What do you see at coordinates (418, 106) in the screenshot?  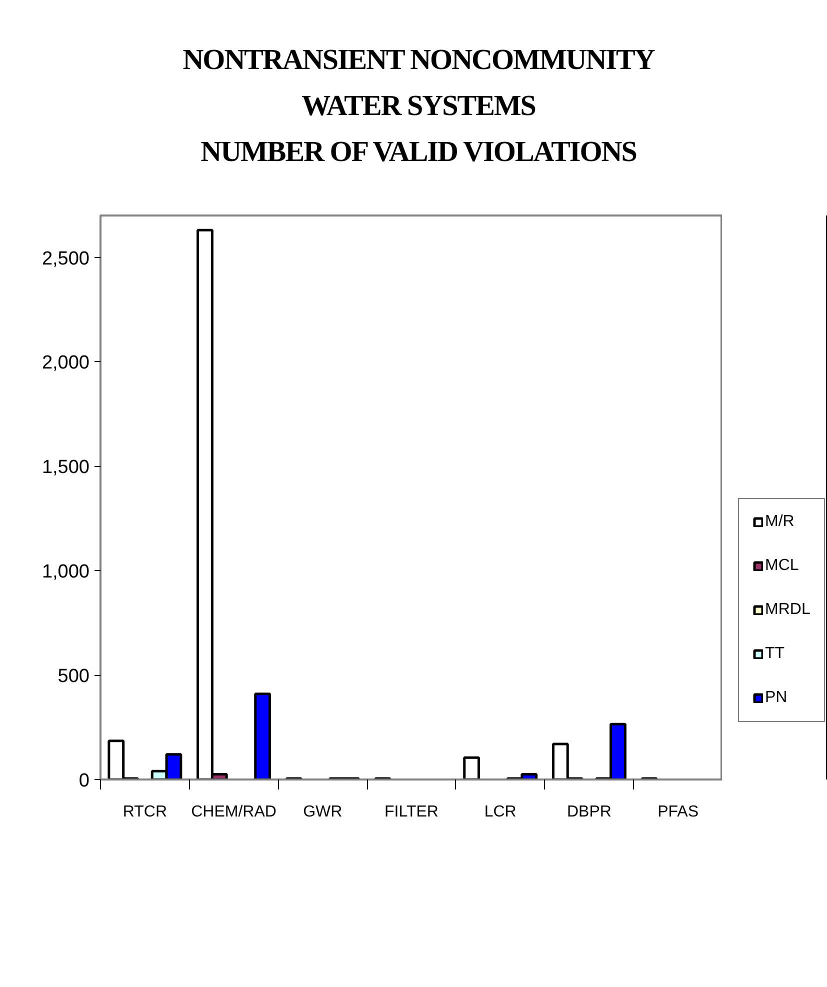 I see `chart-title: NONTRANSIENT NONCOMMUNITY WATER SYSTEMS NUMBER OF VALID VIOLATIONS` at bounding box center [418, 106].